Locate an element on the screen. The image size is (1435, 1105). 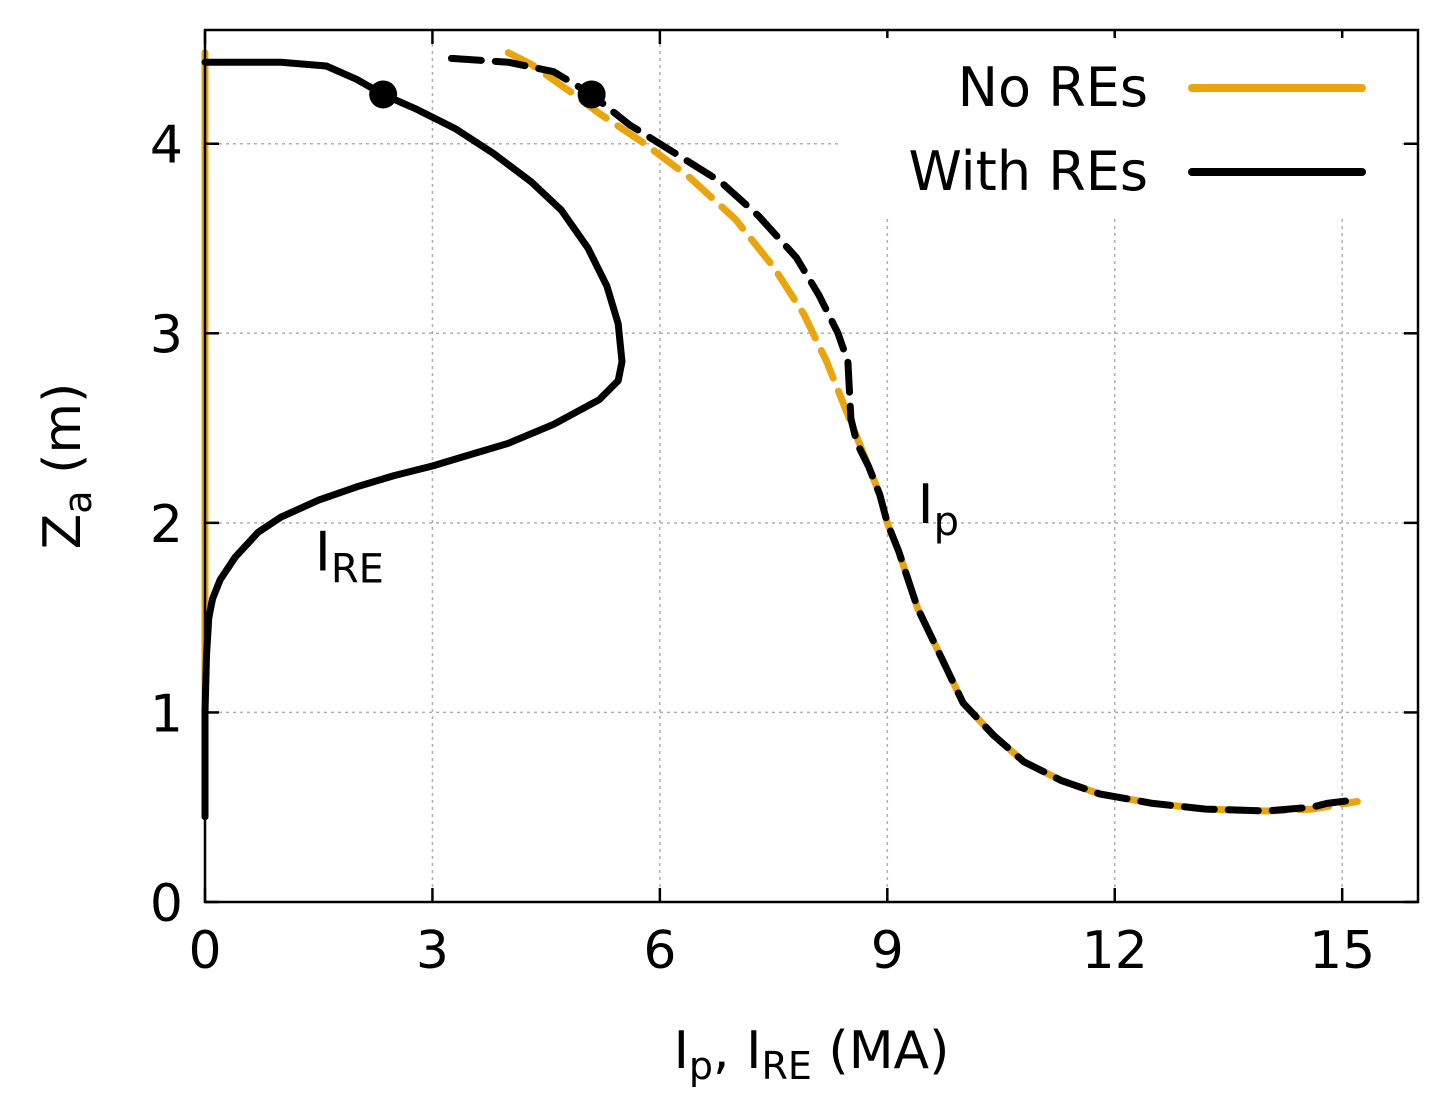
y-tick-label: 0 is located at coordinates (166, 904).